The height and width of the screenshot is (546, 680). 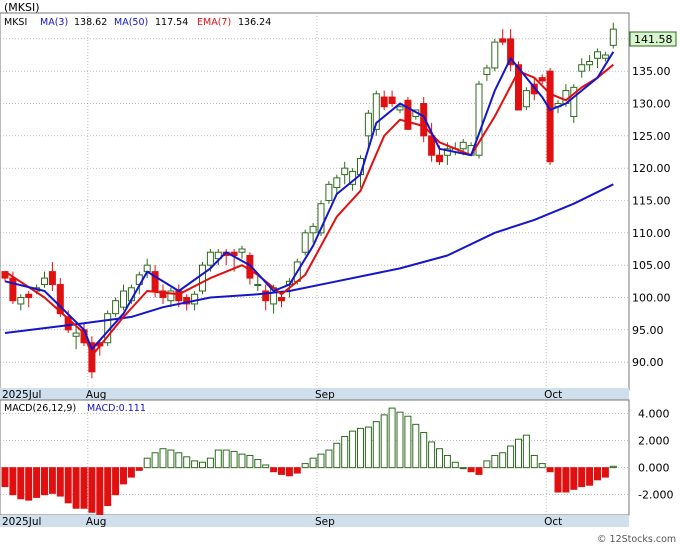 I want to click on legend-ema7: EMA(7), so click(x=214, y=22).